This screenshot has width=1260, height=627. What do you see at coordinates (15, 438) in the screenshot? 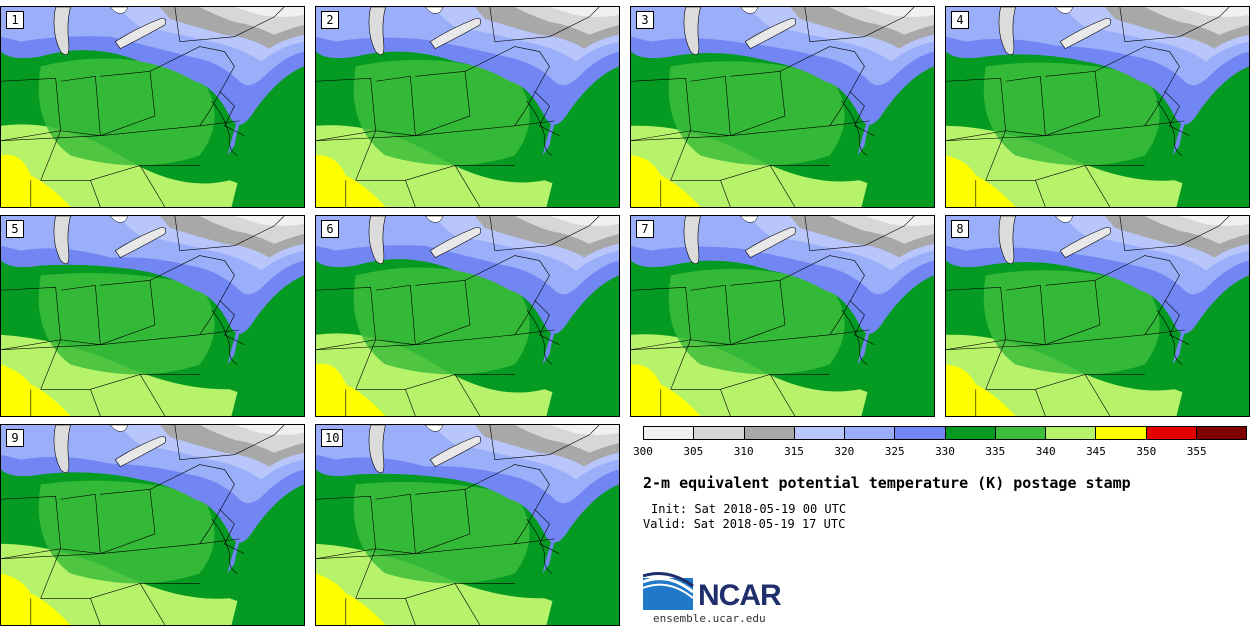
I see `member-label: 9` at bounding box center [15, 438].